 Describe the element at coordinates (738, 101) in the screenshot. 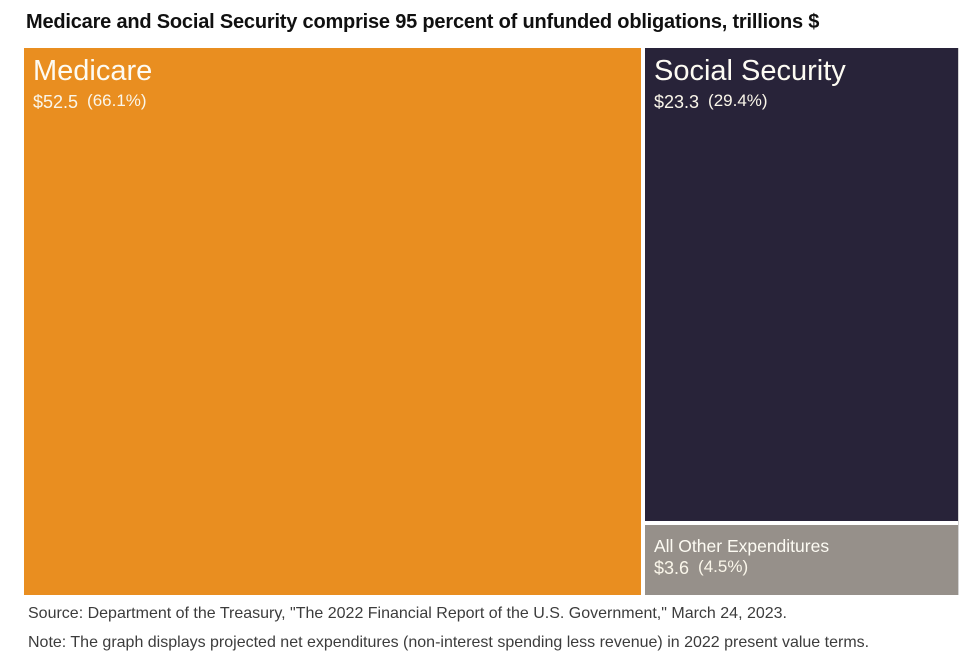

I see `social-security-percent: (29.4%)` at that location.